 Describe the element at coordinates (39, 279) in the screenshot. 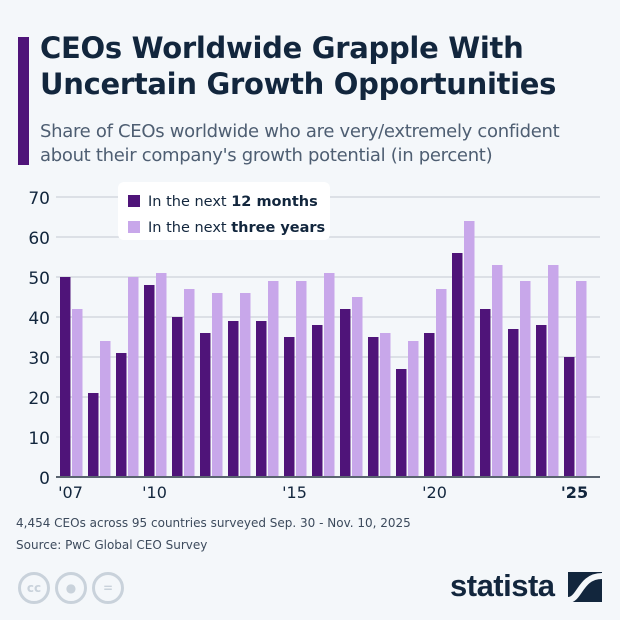

I see `y-tick-label: 50` at that location.